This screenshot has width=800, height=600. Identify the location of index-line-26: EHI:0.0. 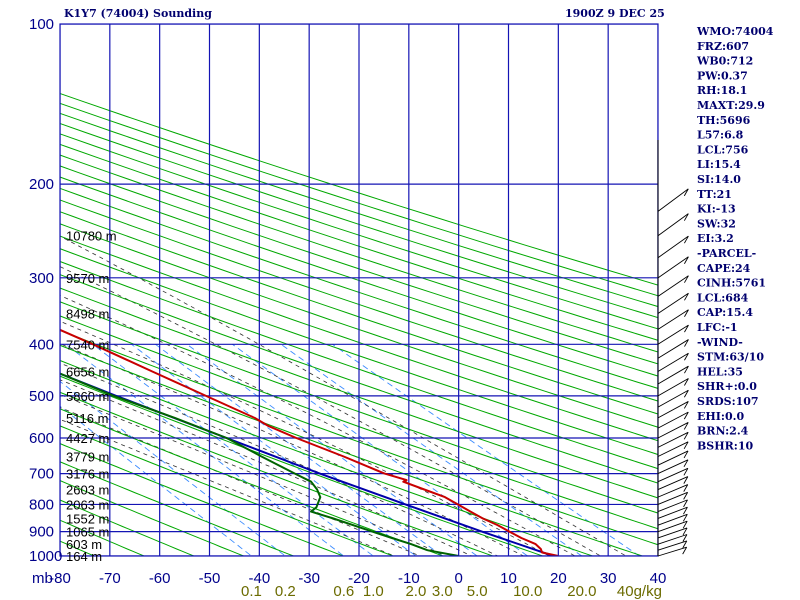
(720, 416).